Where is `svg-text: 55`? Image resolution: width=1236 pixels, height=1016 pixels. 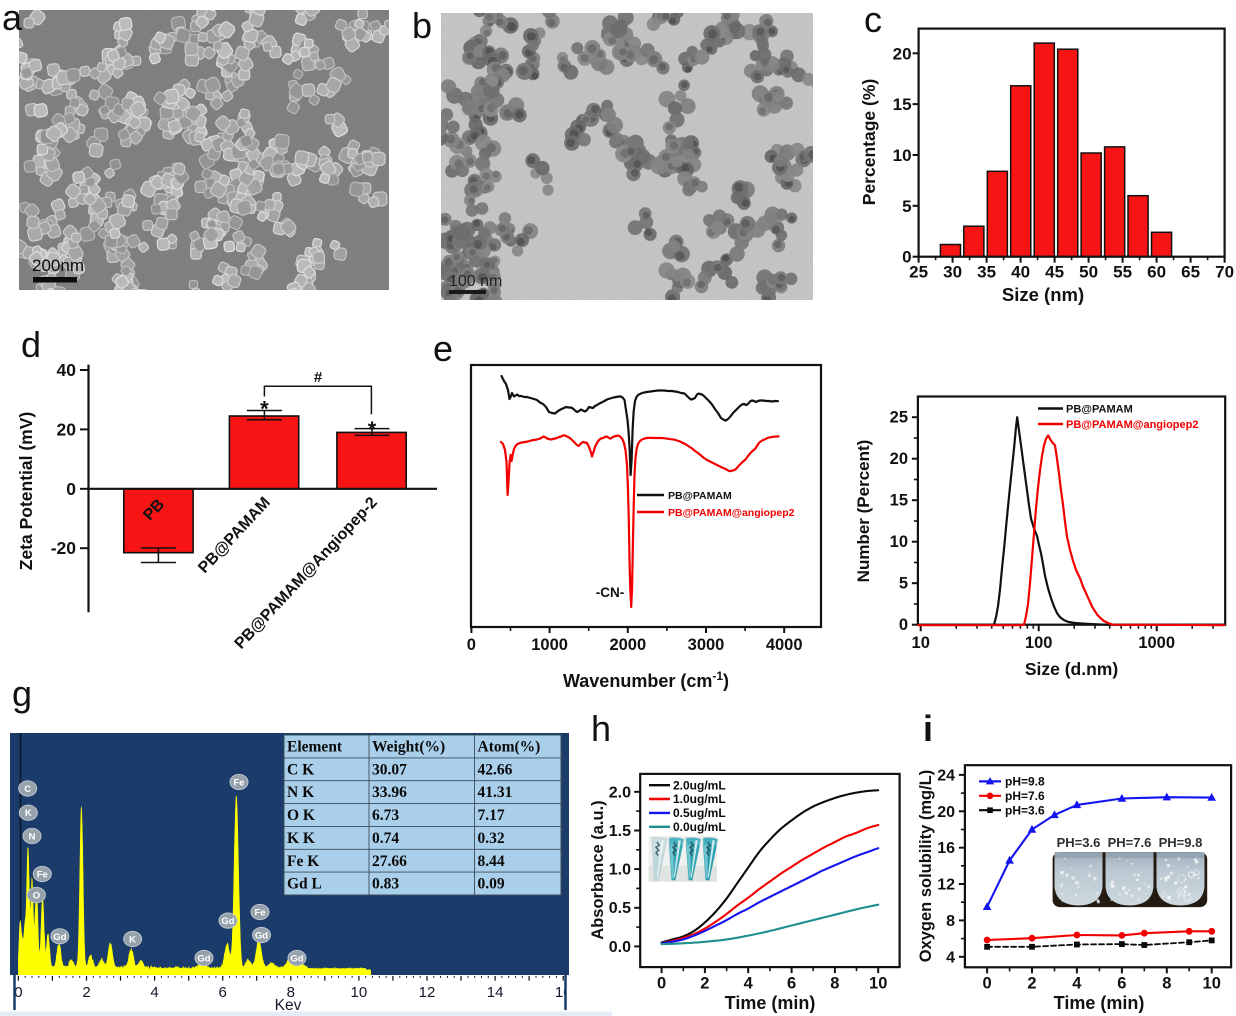 svg-text: 55 is located at coordinates (1122, 272).